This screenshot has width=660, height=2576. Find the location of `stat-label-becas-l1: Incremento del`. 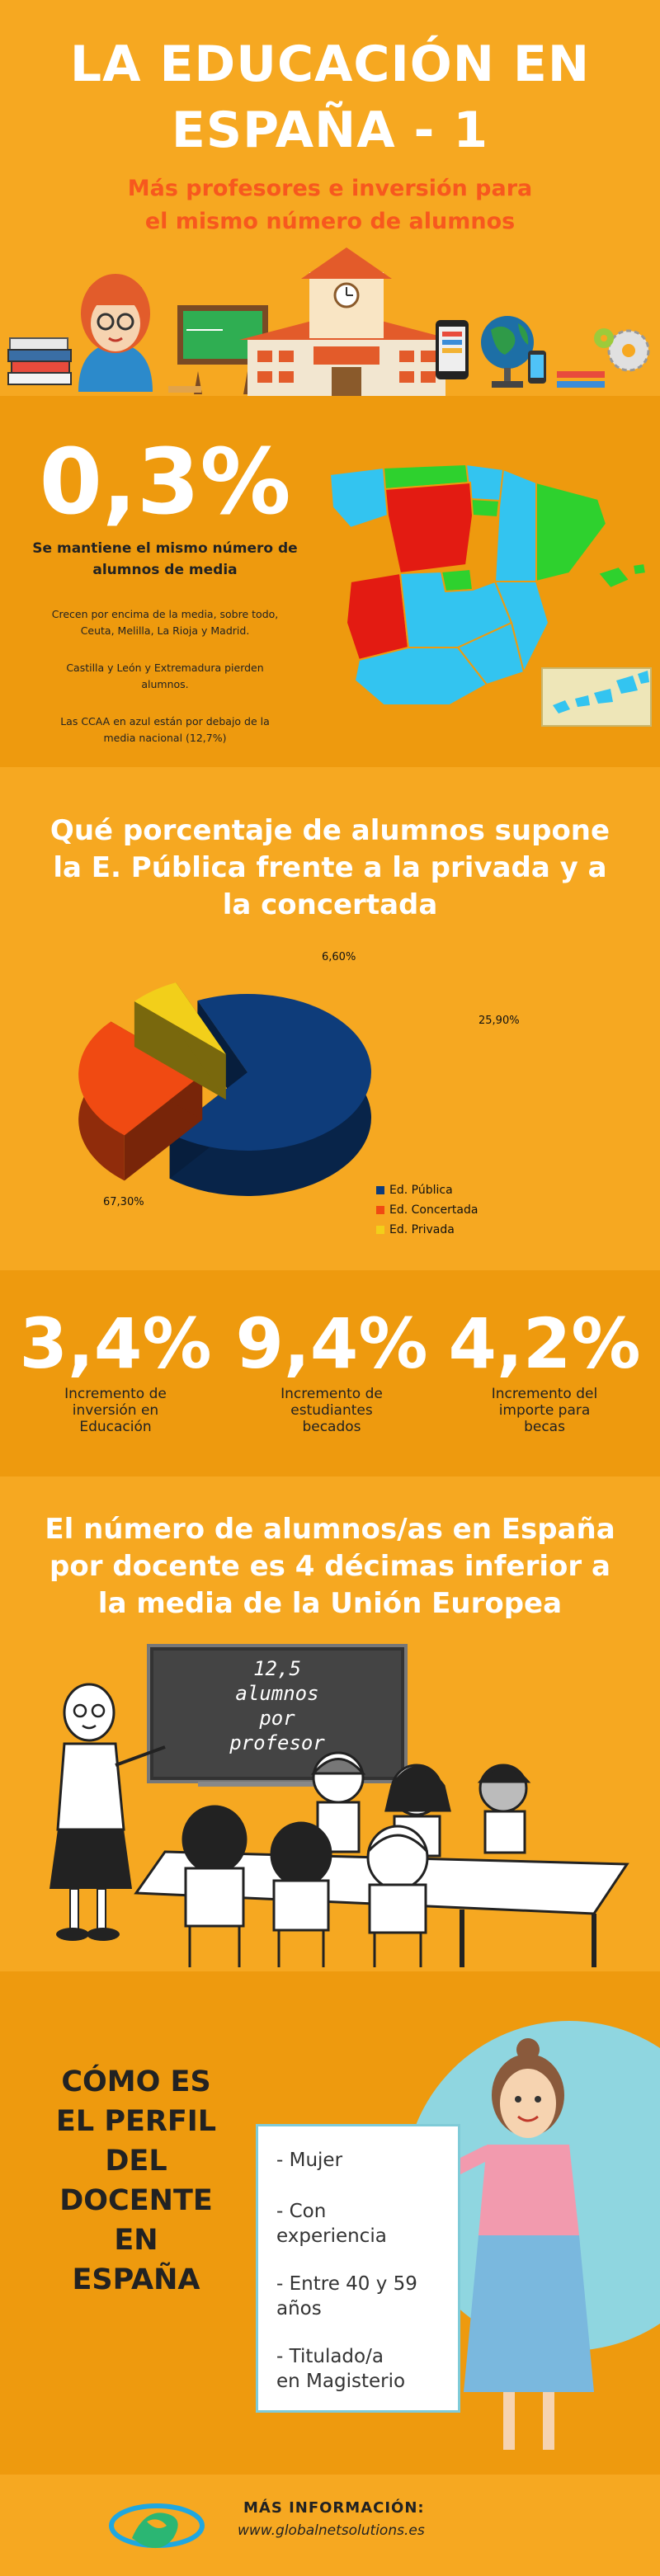

stat-label-becas-l1: Incremento del is located at coordinates (544, 1394).